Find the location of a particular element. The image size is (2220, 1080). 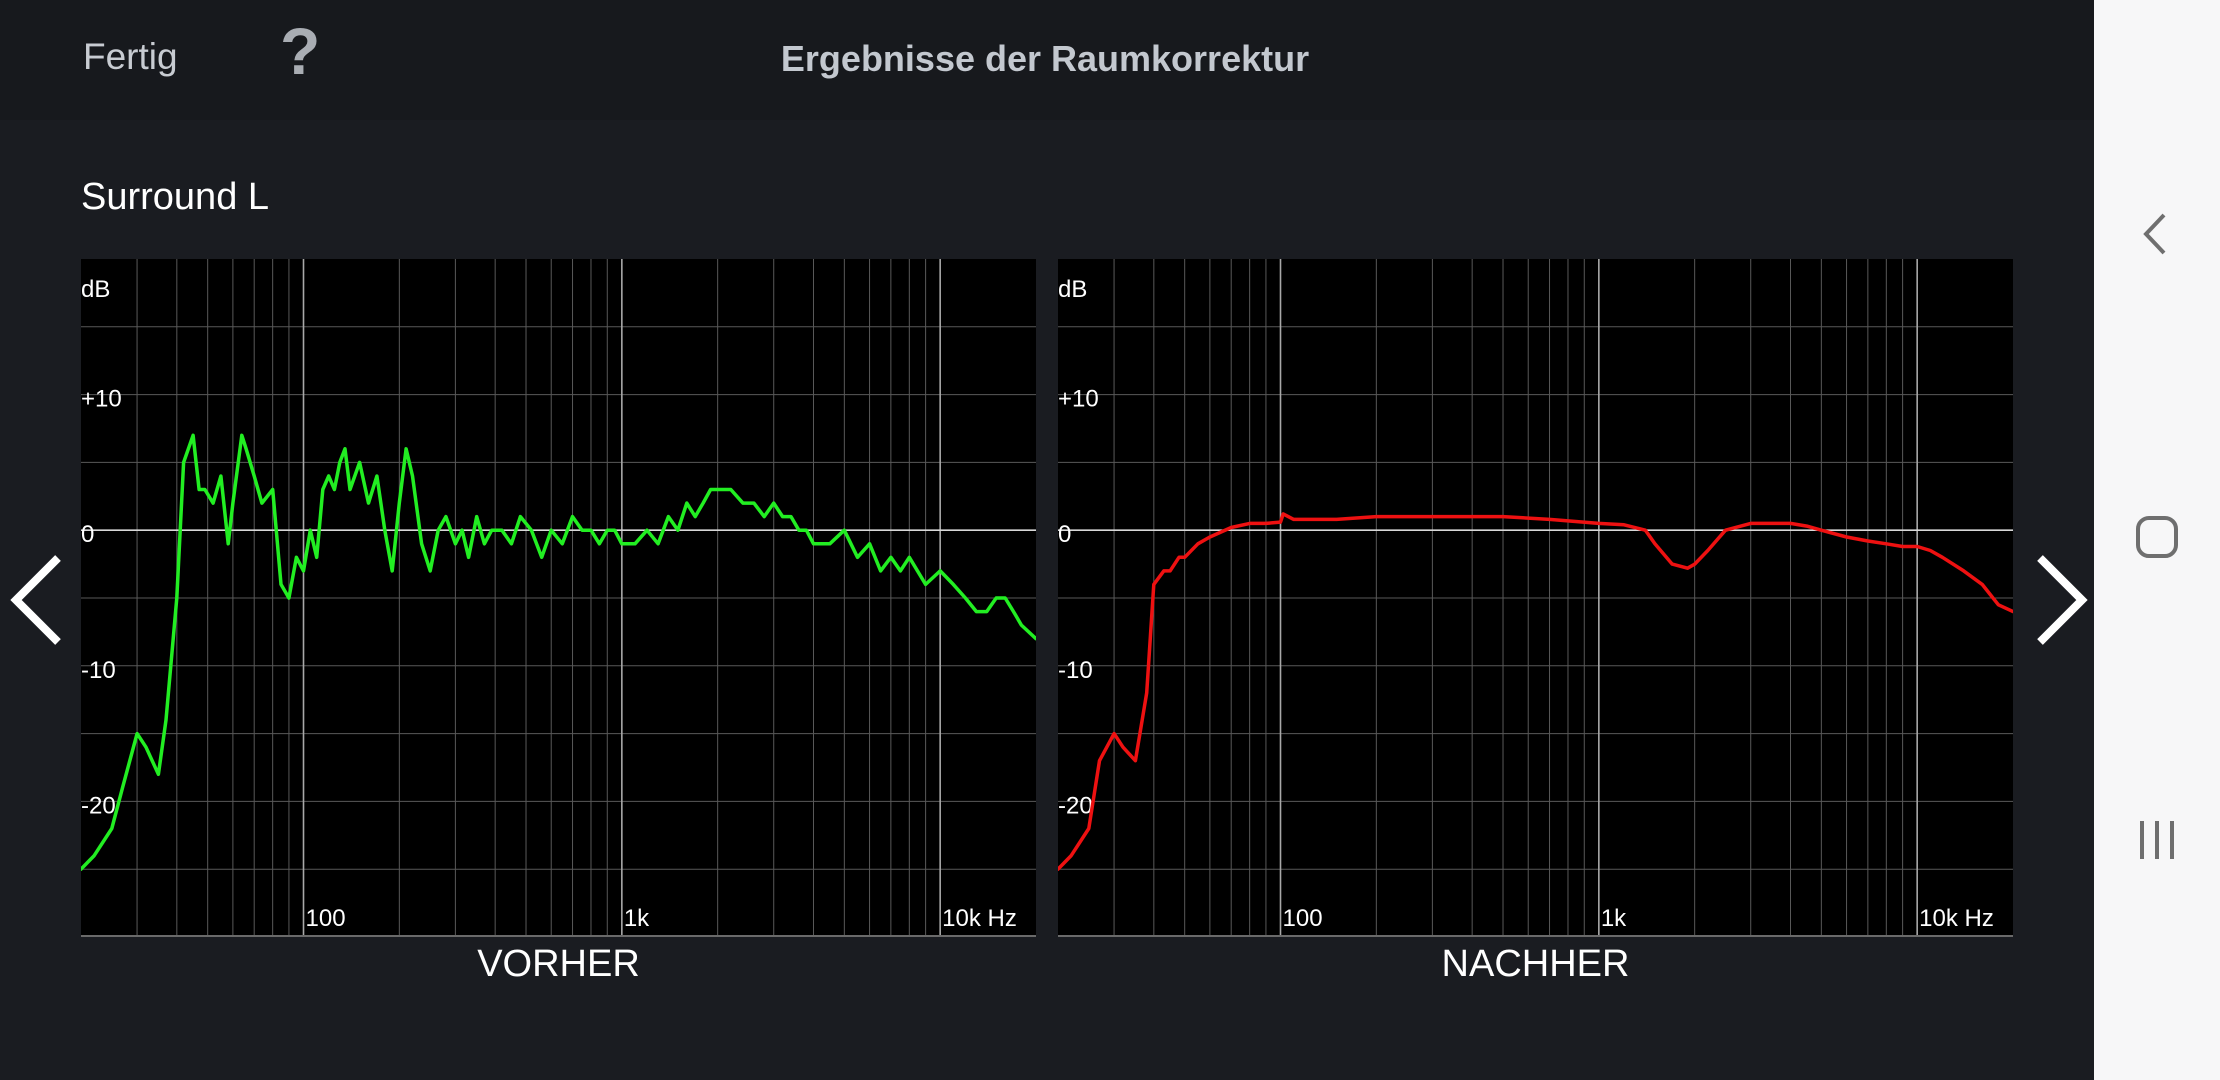

app-bar: Fertig ? Ergebnisse der Raumkorrektur is located at coordinates (1047, 60).